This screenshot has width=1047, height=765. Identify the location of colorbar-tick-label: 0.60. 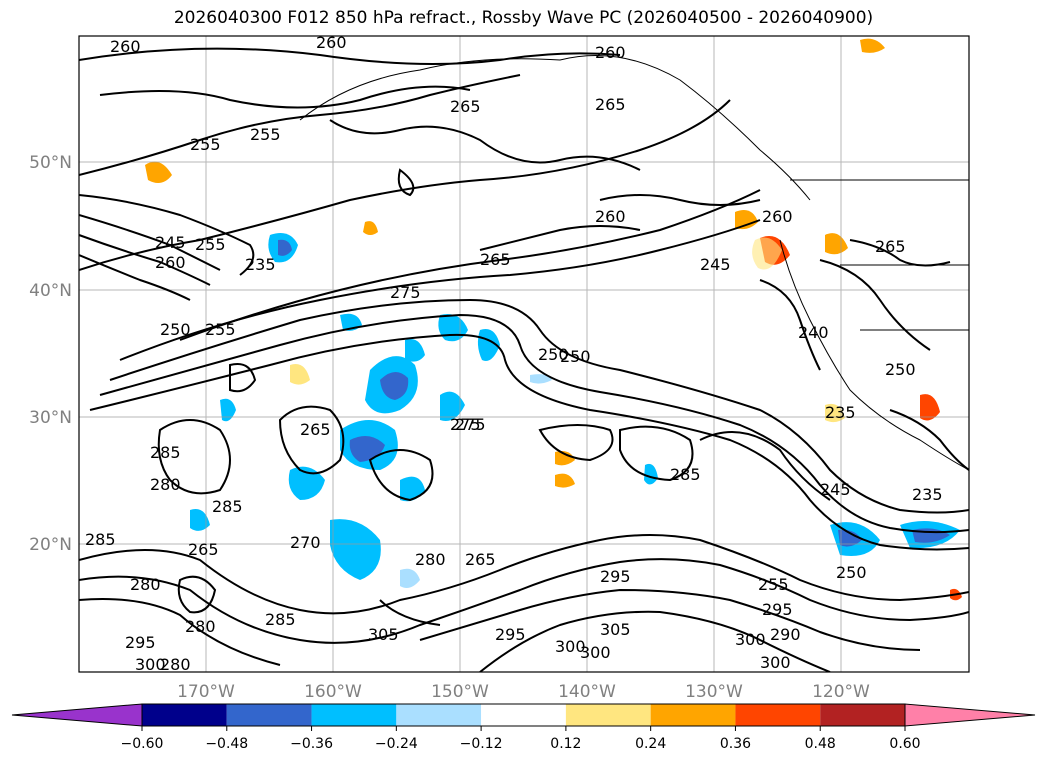
(904, 744).